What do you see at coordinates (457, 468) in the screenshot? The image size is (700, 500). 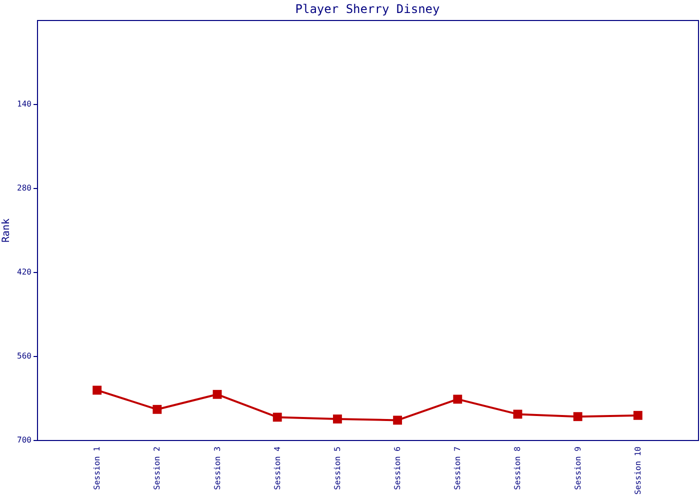 I see `x-tick-label: Session 7` at bounding box center [457, 468].